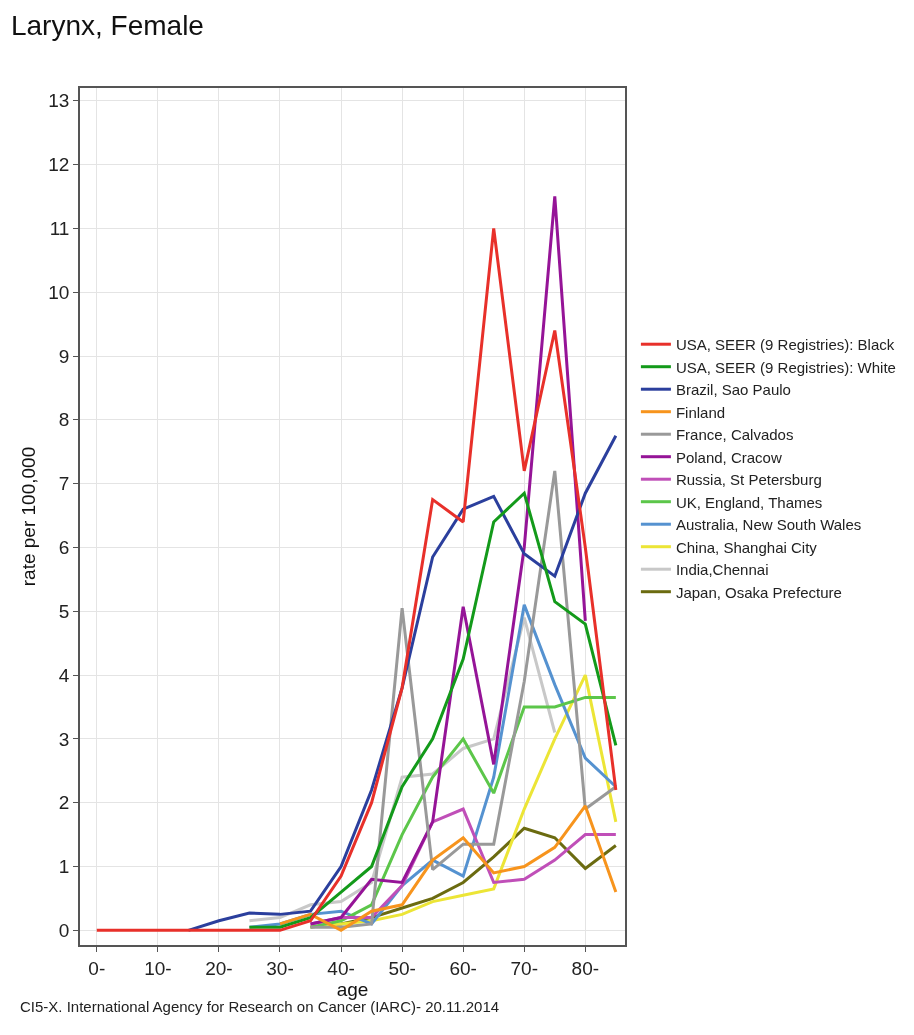 Image resolution: width=914 pixels, height=1035 pixels. Describe the element at coordinates (448, 868) in the screenshot. I see `line-series` at that location.